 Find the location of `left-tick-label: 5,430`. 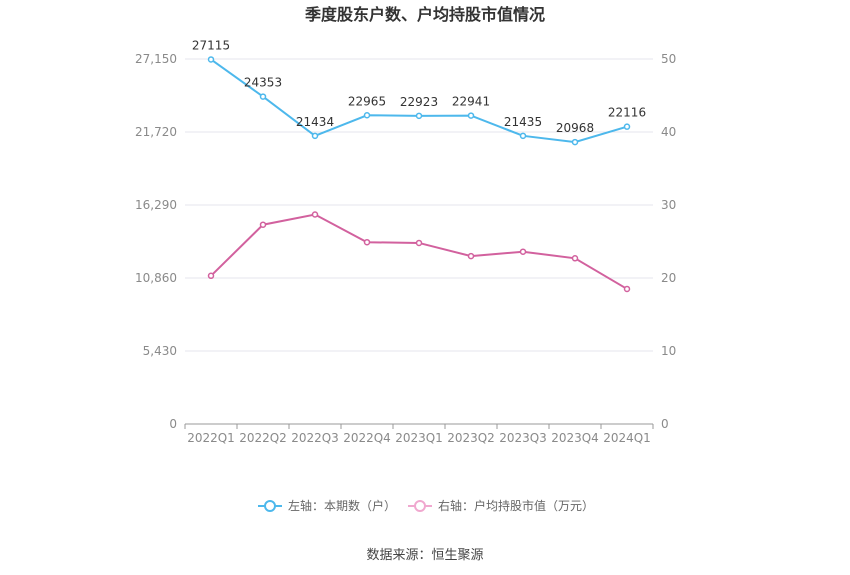

left-tick-label: 5,430 is located at coordinates (160, 351).